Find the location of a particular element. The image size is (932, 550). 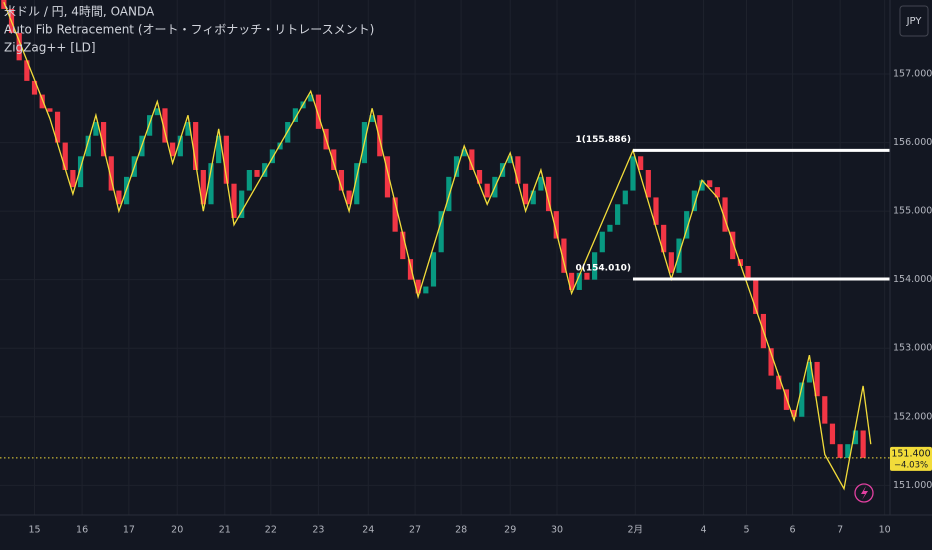

fib-label: 0(154.010) is located at coordinates (602, 268).